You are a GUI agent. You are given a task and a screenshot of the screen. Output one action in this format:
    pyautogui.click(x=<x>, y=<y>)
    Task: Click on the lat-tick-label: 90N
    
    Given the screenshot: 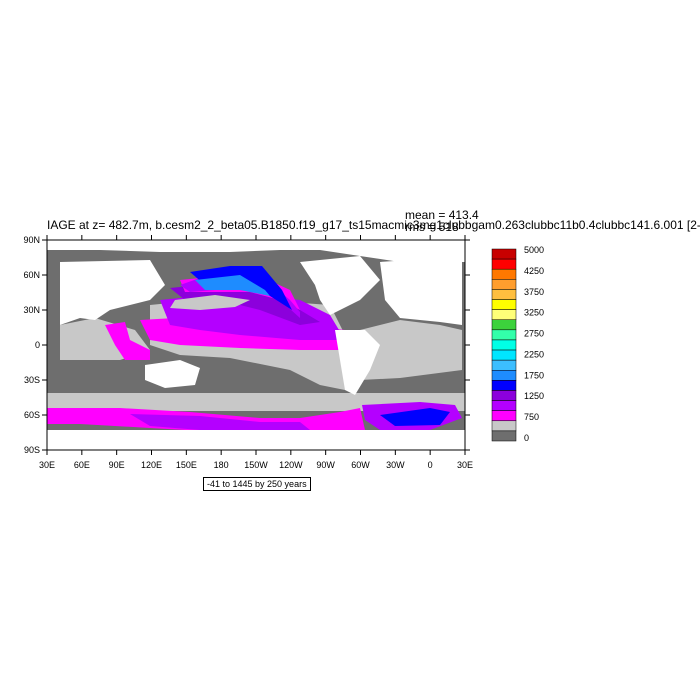 What is the action you would take?
    pyautogui.click(x=31, y=240)
    